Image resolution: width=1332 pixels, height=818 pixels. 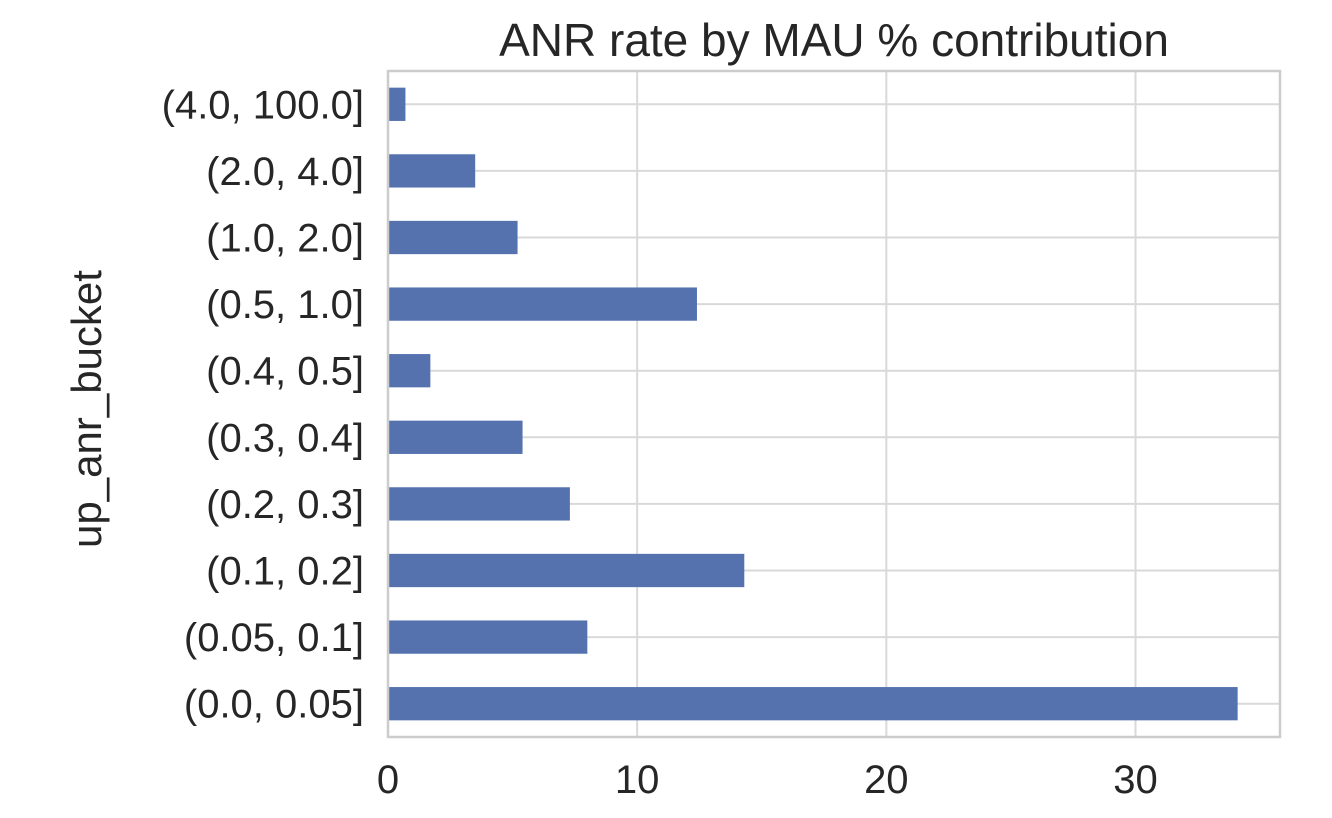 I want to click on x-tick-label: 30, so click(x=1135, y=780).